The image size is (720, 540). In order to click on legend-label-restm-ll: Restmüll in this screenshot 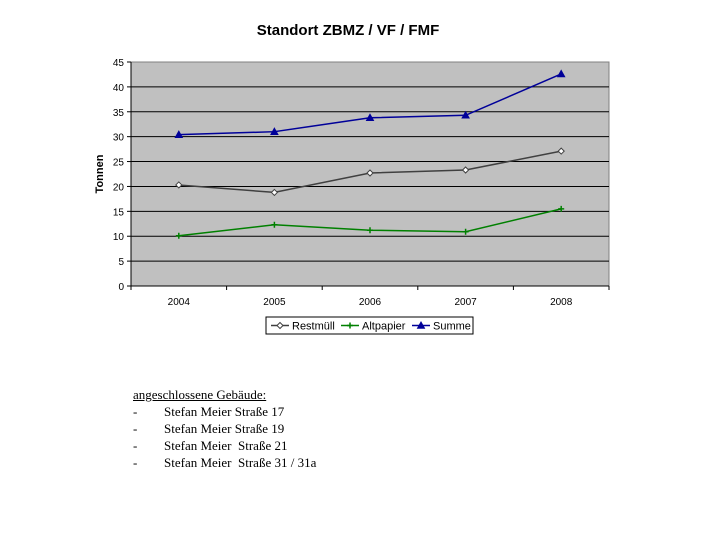, I will do `click(313, 327)`.